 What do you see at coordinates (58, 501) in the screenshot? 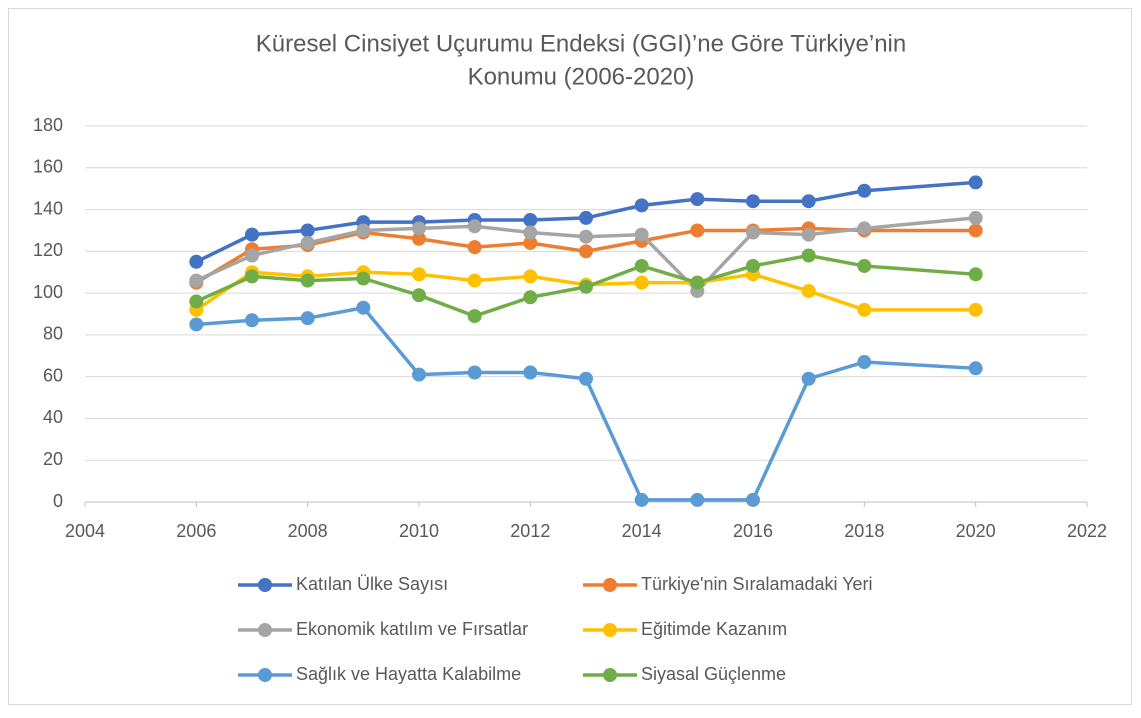
I see `y-tick-label: 0` at bounding box center [58, 501].